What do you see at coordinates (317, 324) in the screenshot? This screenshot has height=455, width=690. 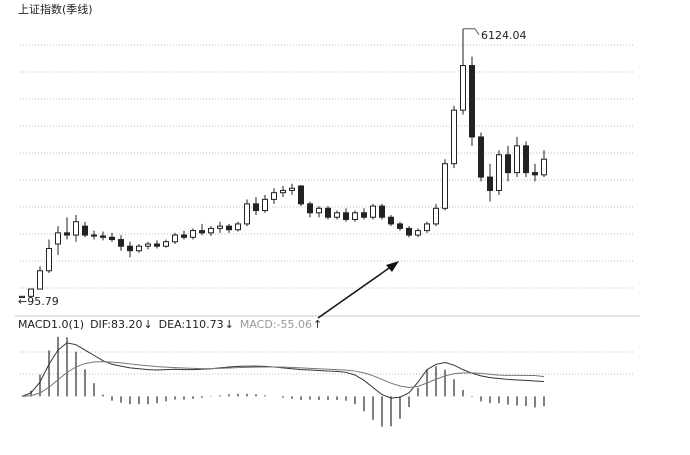 I see `trend-arrow: ↑` at bounding box center [317, 324].